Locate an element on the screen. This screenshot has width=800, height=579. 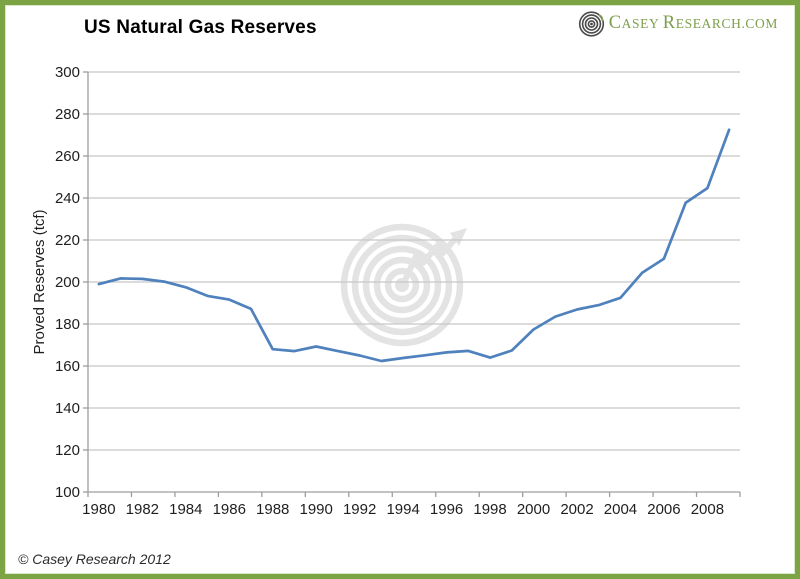
y-tick-label: 280 is located at coordinates (67, 114).